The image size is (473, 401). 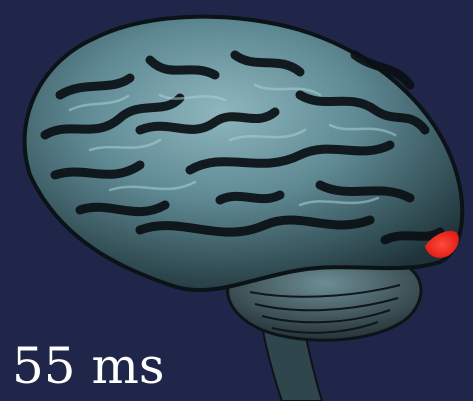 What do you see at coordinates (442, 244) in the screenshot?
I see `activation-spot` at bounding box center [442, 244].